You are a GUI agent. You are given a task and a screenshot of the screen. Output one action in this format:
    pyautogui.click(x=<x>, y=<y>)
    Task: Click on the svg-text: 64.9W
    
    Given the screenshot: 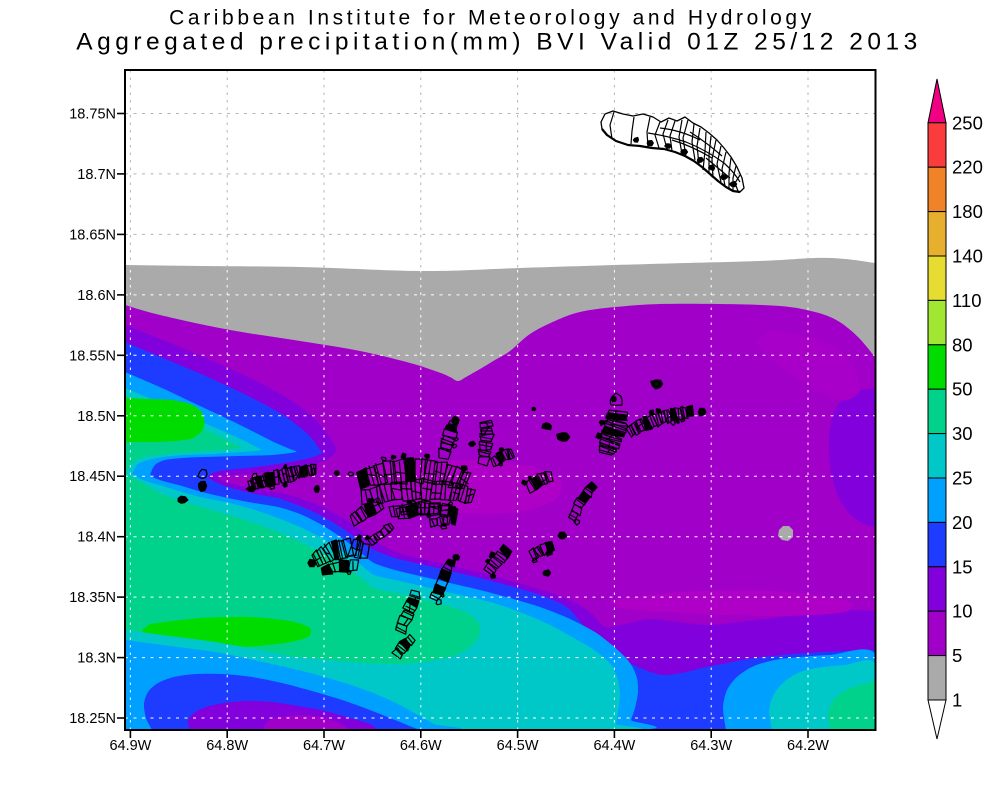 What is the action you would take?
    pyautogui.click(x=130, y=746)
    